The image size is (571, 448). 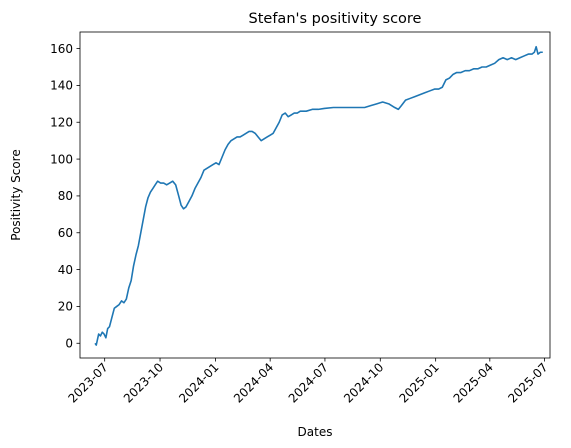 What do you see at coordinates (61, 49) in the screenshot?
I see `y-tick-label: 160` at bounding box center [61, 49].